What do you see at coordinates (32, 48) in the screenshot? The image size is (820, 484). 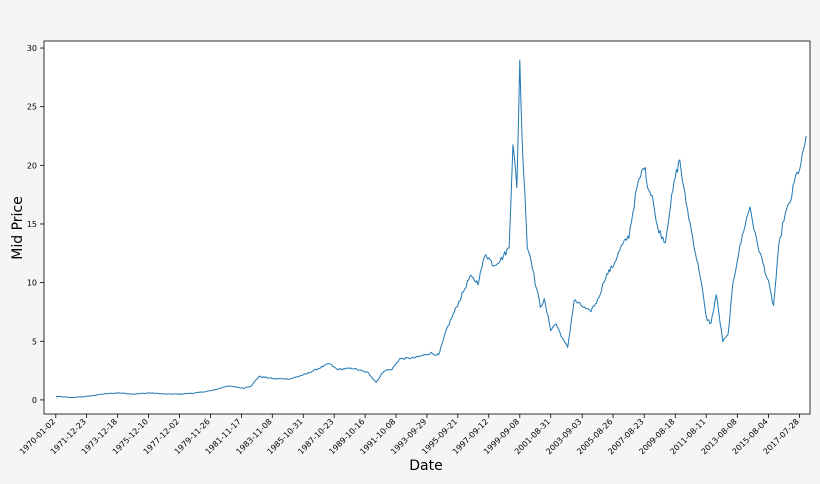 I see `y-tick-label: 30` at bounding box center [32, 48].